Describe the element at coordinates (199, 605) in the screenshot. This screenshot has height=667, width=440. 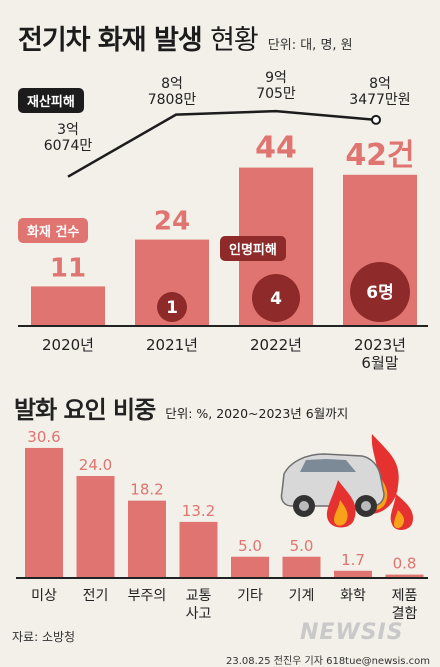
I see `cause-label: 교통 사고` at that location.